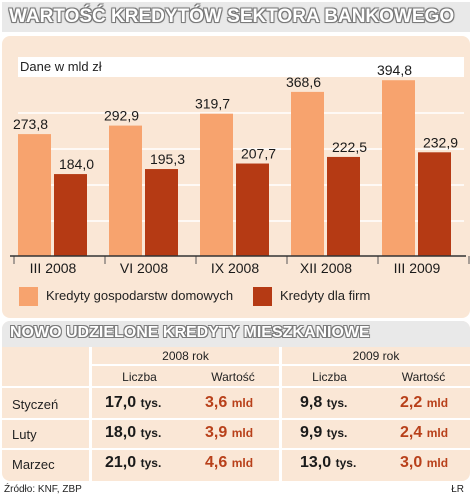 The height and width of the screenshot is (504, 472). Describe the element at coordinates (241, 67) in the screenshot. I see `unit-label-box` at that location.